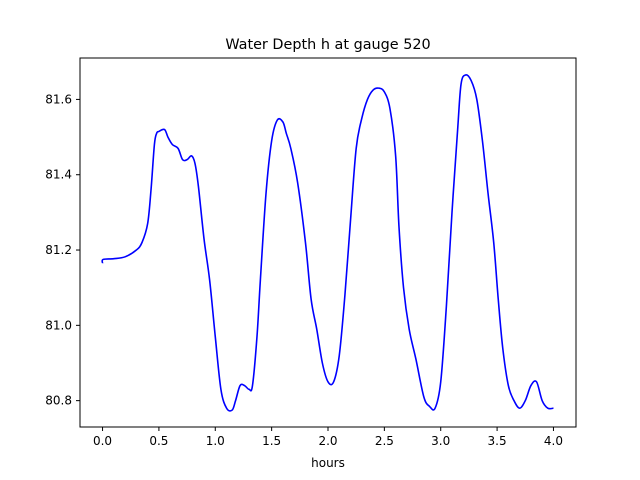 Image resolution: width=640 pixels, height=480 pixels. What do you see at coordinates (102, 441) in the screenshot?
I see `x-tick-label: 0.0` at bounding box center [102, 441].